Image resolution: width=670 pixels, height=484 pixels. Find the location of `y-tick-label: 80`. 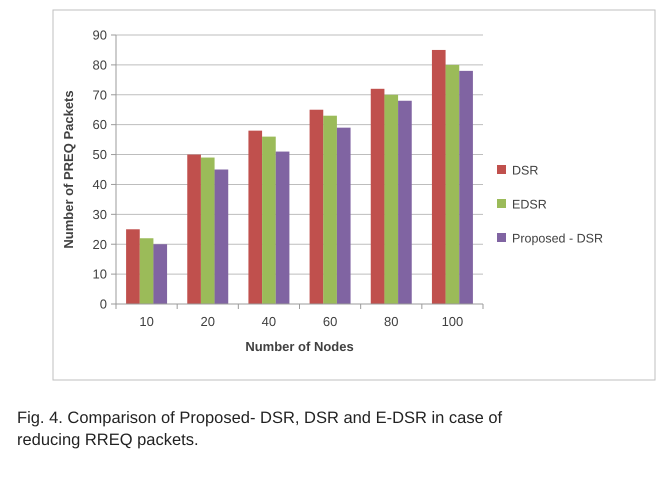

y-tick-label: 80 is located at coordinates (99, 64).